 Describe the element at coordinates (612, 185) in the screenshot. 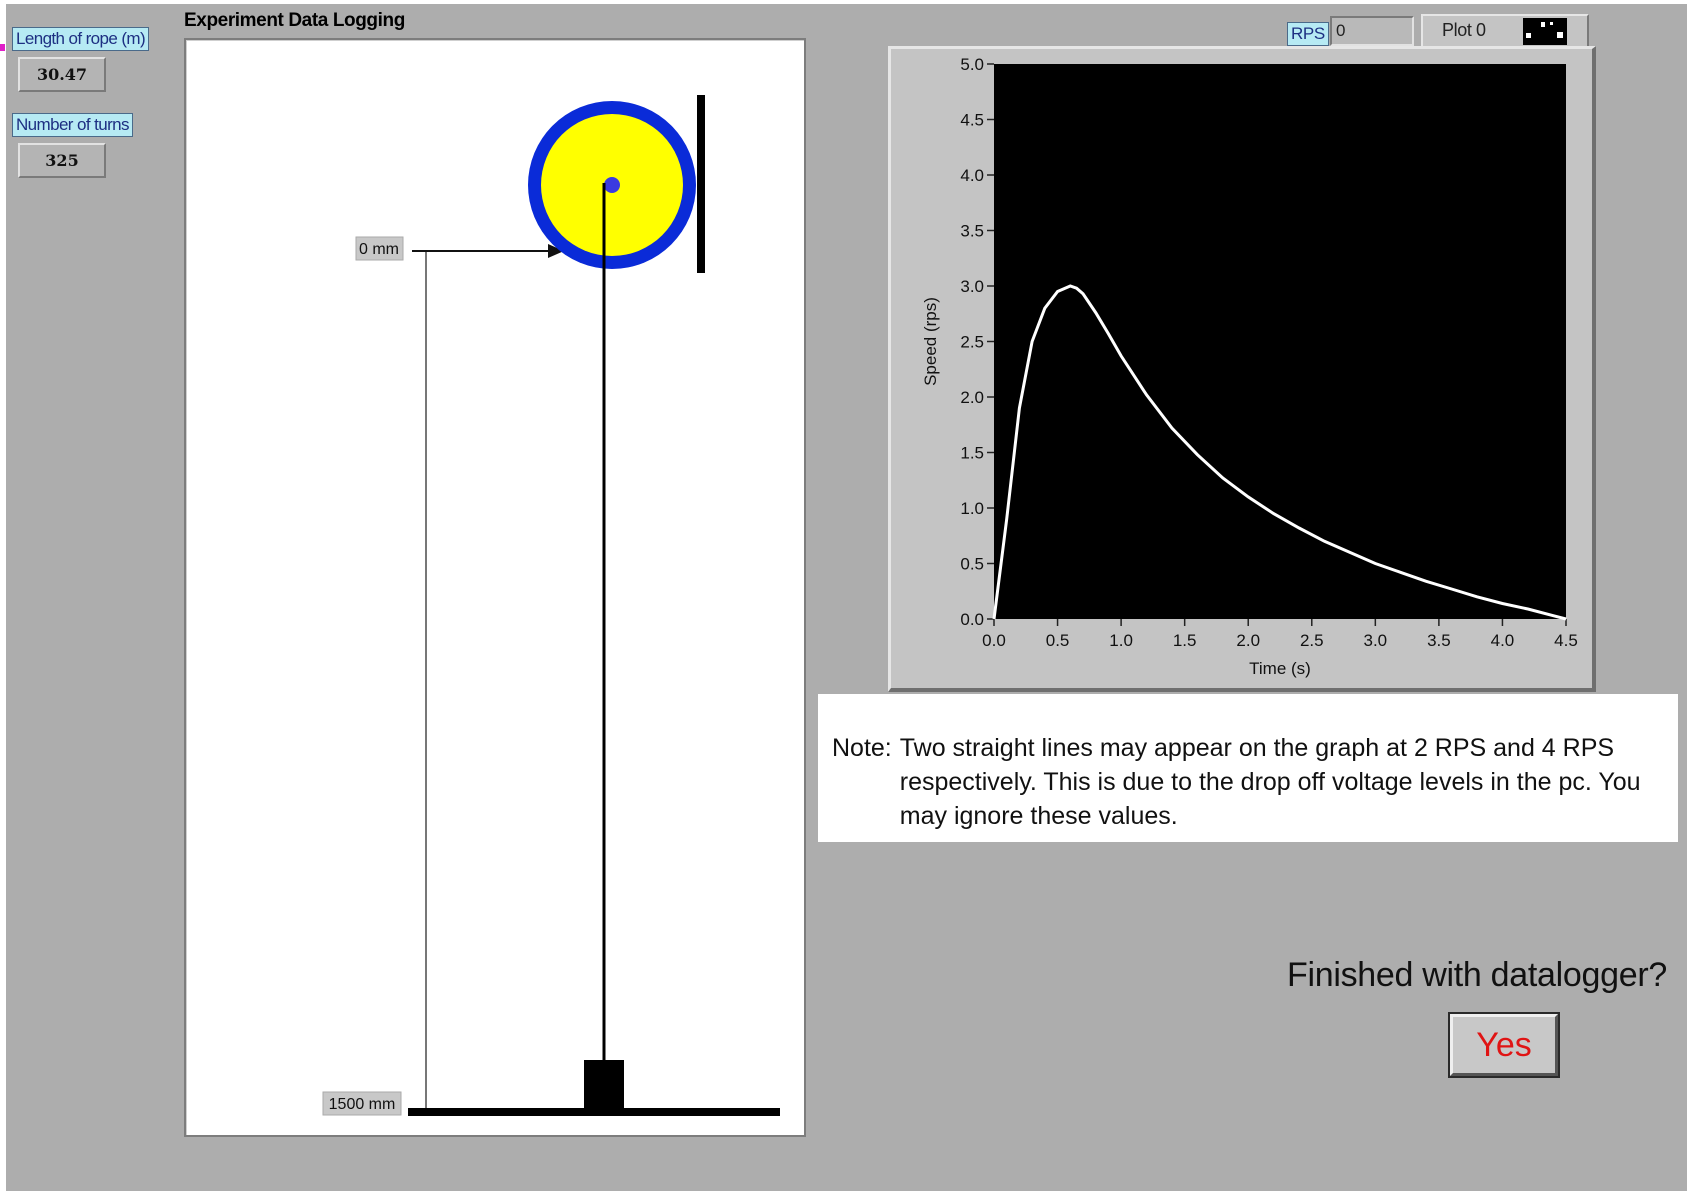

I see `pulley-axle` at that location.